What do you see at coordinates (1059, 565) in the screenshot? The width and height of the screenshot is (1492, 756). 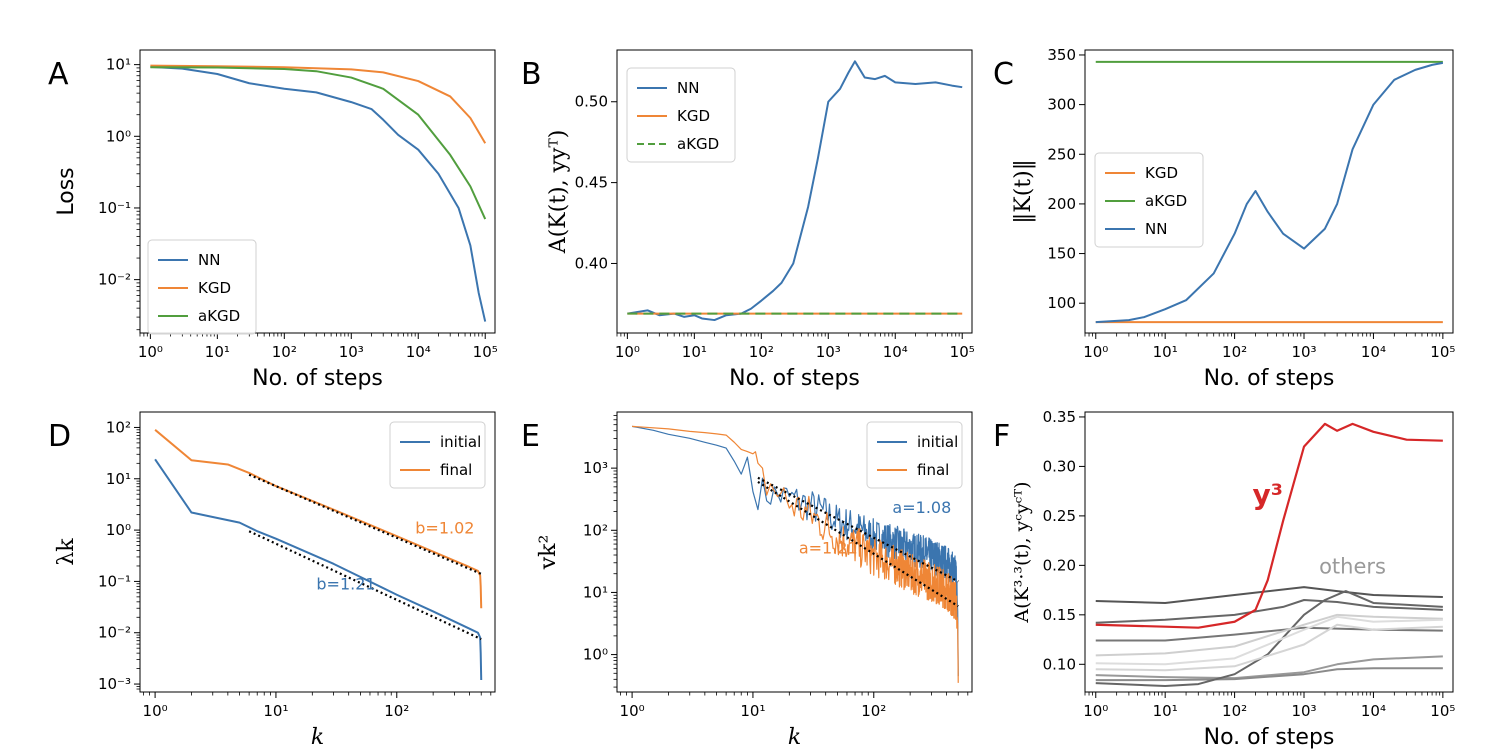 I see `y-tick-label: 0.20` at bounding box center [1059, 565].